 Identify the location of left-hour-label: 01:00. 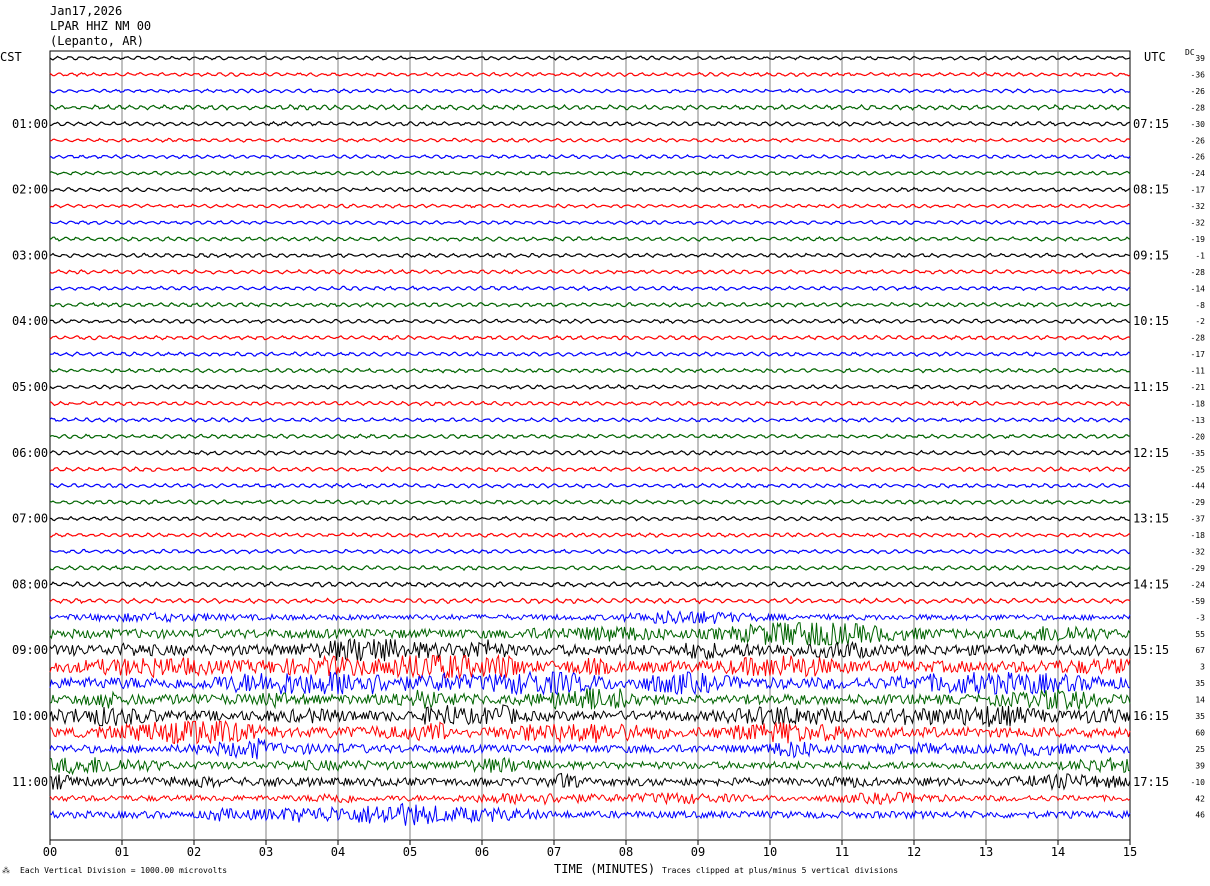
(30, 124).